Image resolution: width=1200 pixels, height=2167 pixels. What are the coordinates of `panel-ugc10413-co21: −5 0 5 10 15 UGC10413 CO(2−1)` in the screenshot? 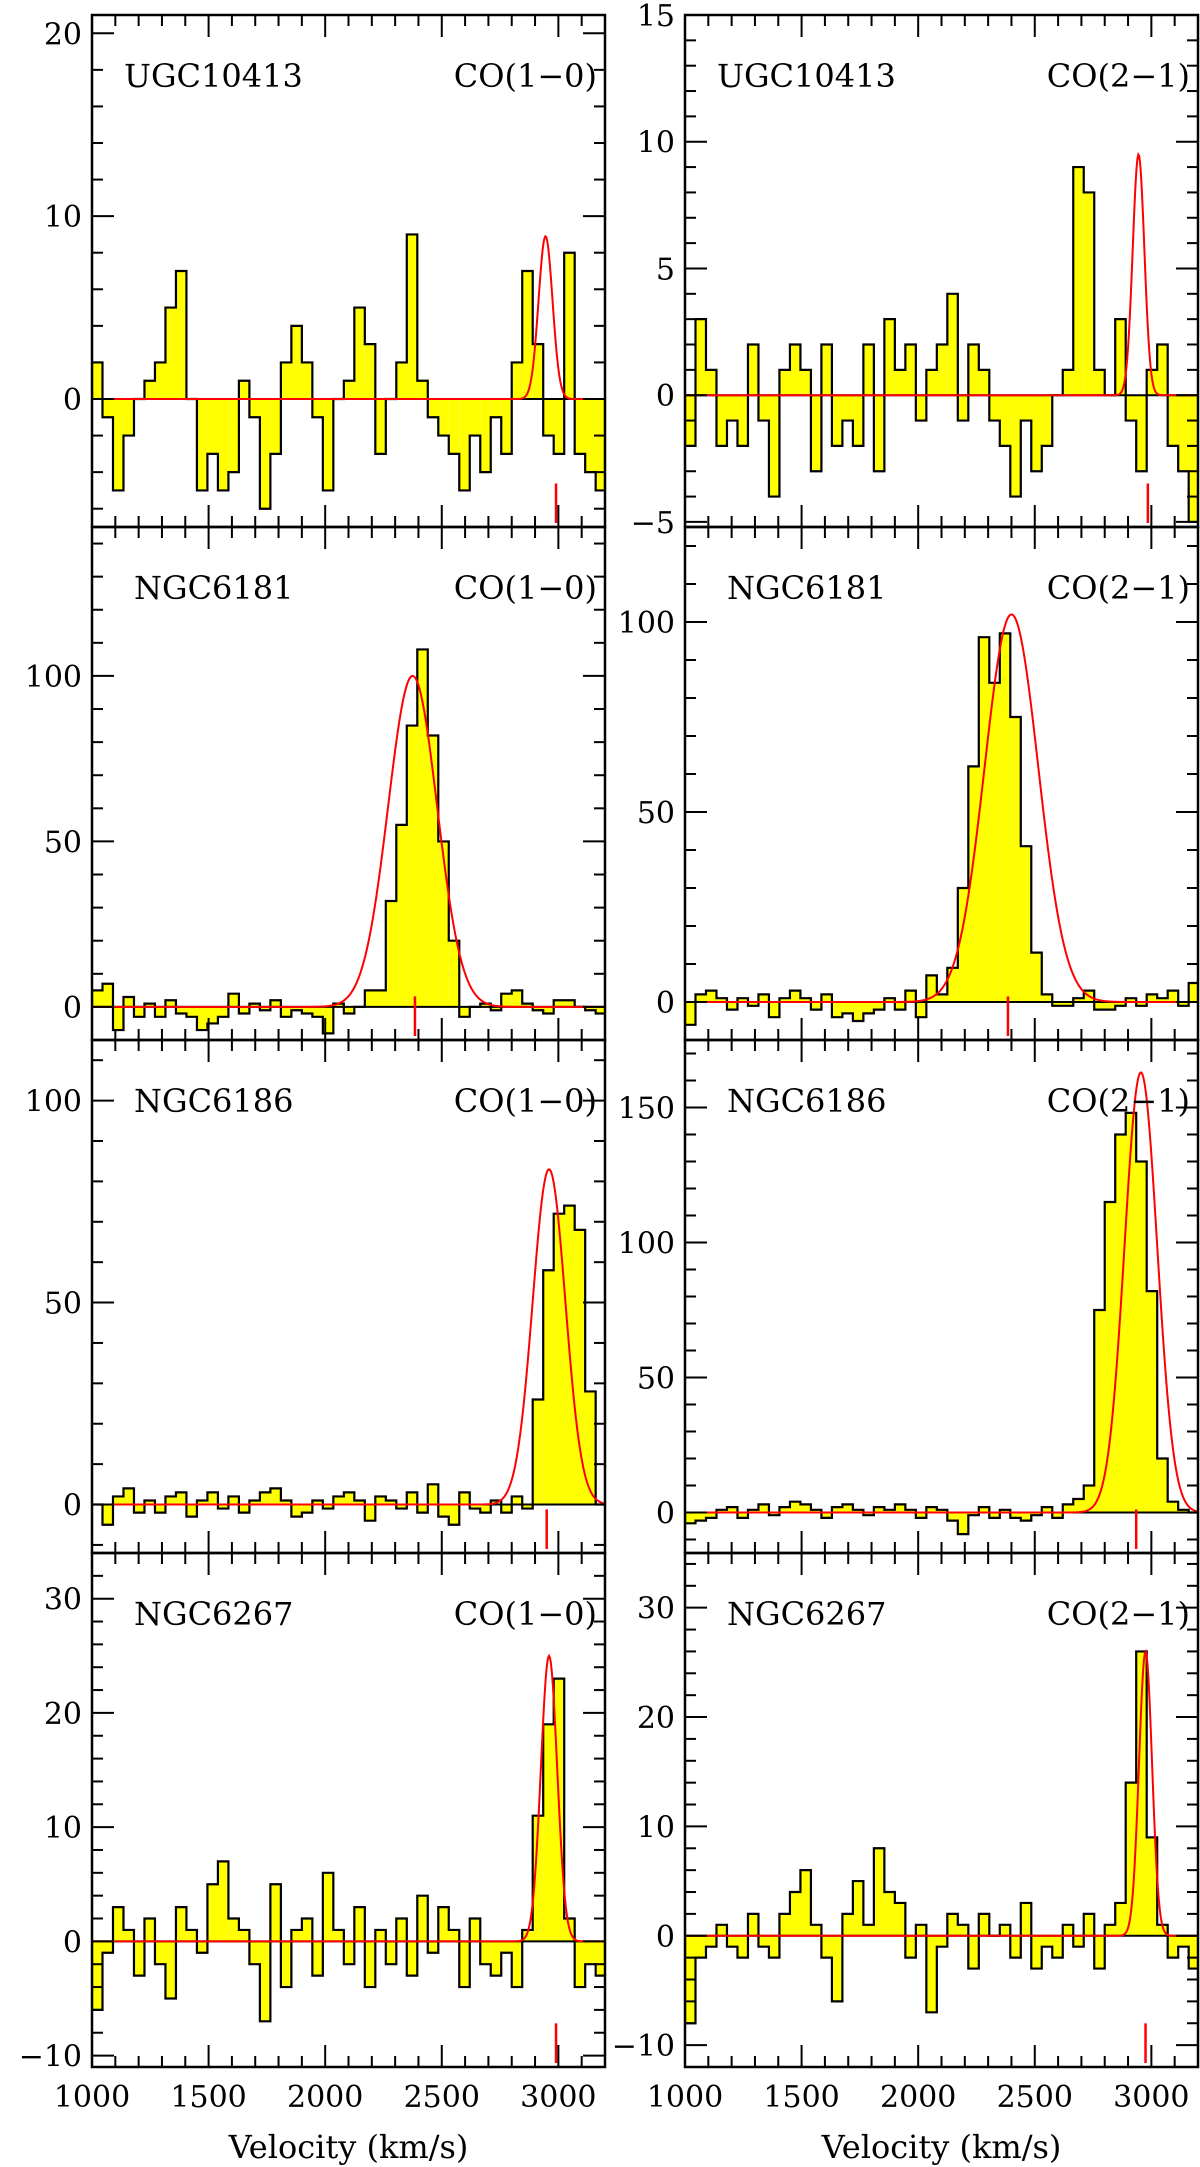 It's located at (915, 270).